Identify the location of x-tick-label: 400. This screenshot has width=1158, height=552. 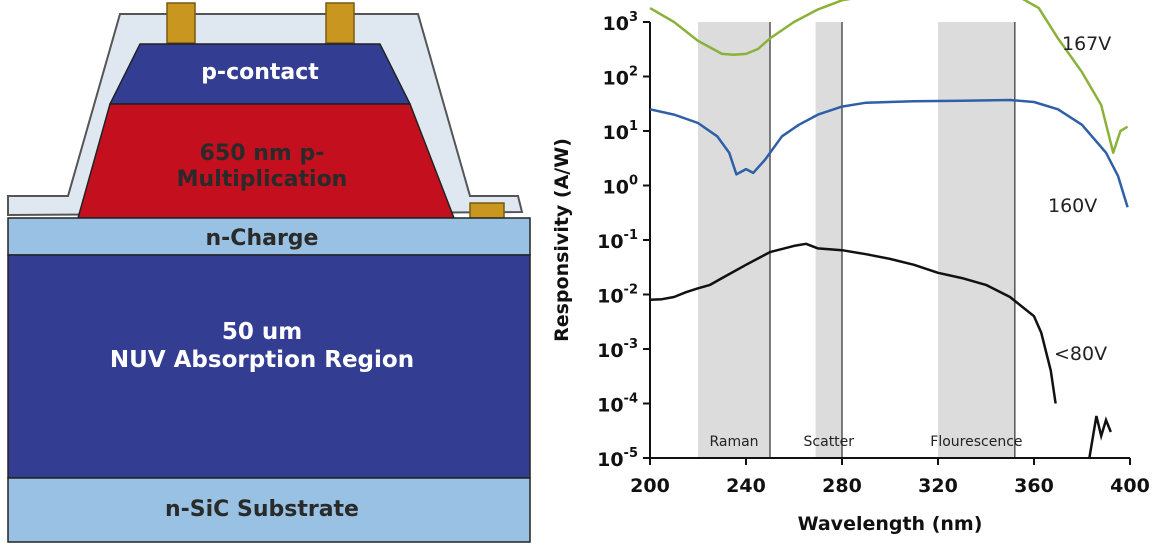
(1130, 486).